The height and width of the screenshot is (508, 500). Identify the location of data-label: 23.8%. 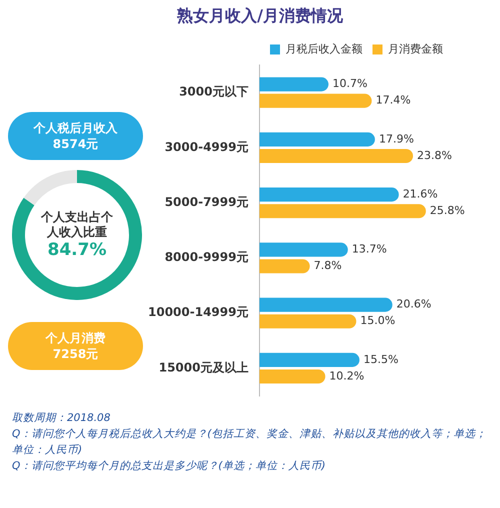
(434, 155).